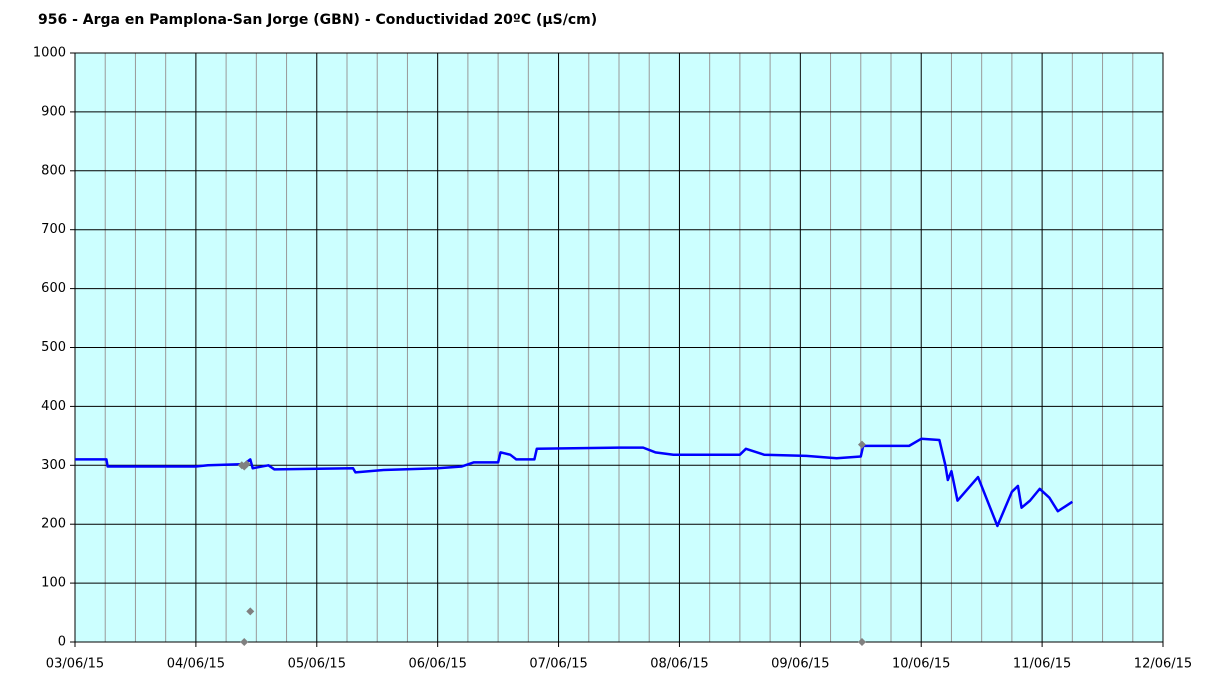 The height and width of the screenshot is (685, 1221). I want to click on y-tick-label: 700, so click(53, 229).